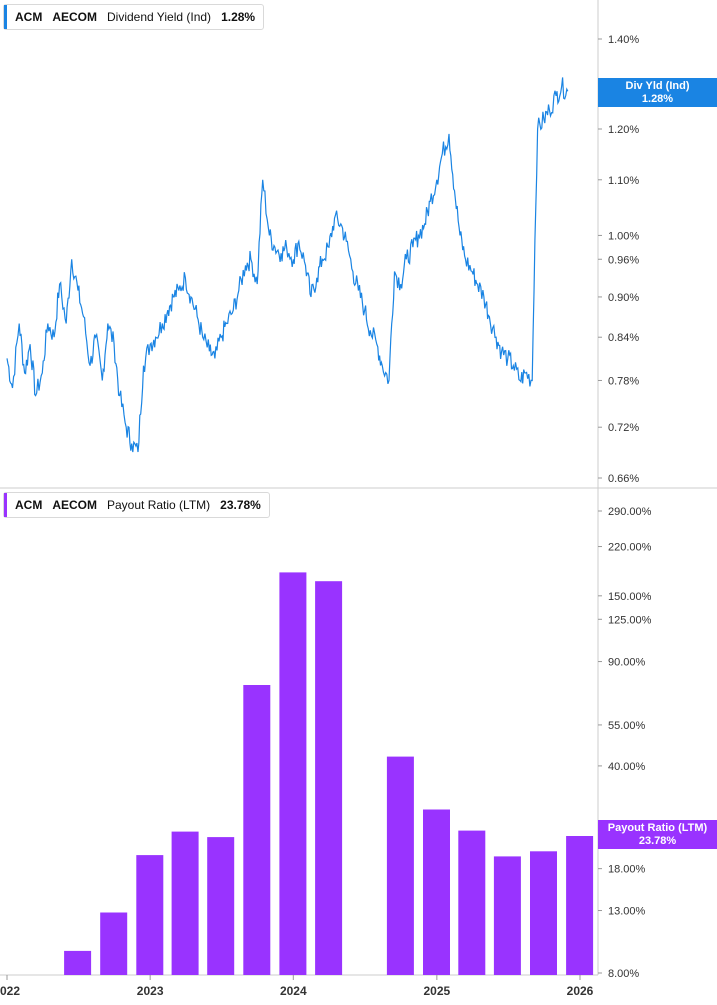 Image resolution: width=717 pixels, height=1005 pixels. Describe the element at coordinates (10, 991) in the screenshot. I see `x-tick-label: 022` at that location.